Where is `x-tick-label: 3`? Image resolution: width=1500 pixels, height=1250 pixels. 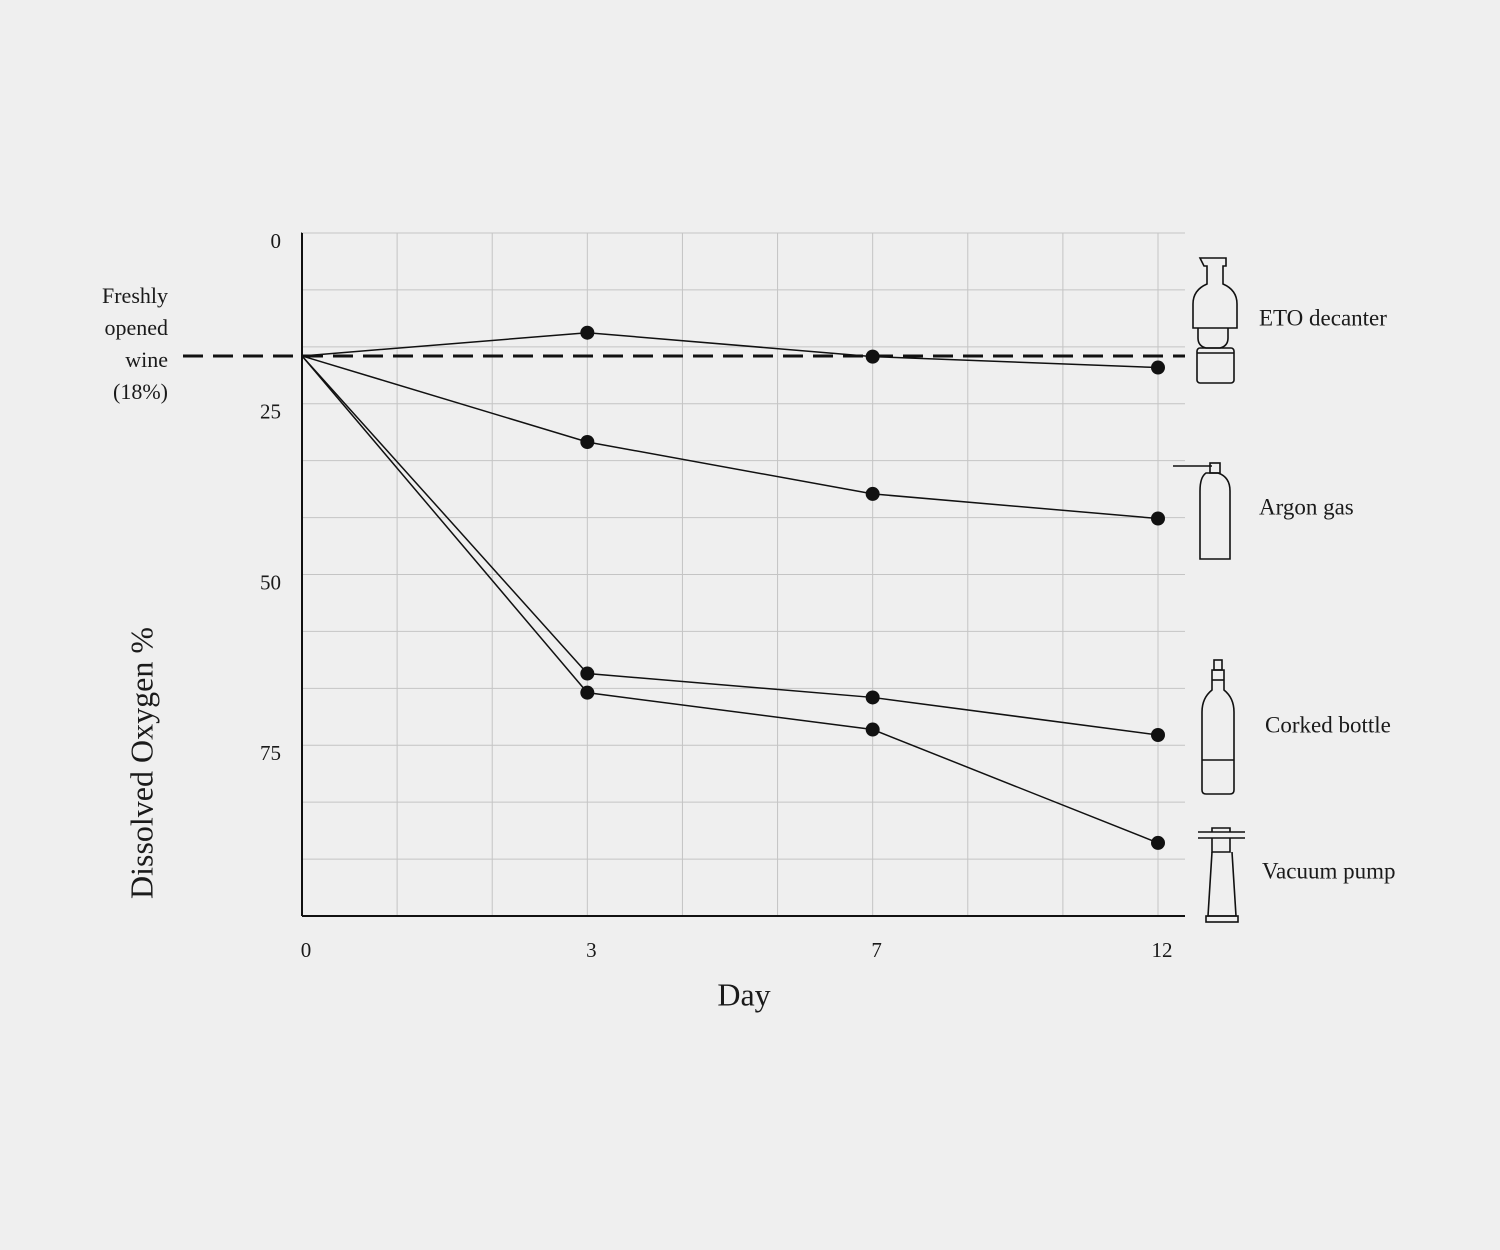
x-tick-label: 3 is located at coordinates (591, 950).